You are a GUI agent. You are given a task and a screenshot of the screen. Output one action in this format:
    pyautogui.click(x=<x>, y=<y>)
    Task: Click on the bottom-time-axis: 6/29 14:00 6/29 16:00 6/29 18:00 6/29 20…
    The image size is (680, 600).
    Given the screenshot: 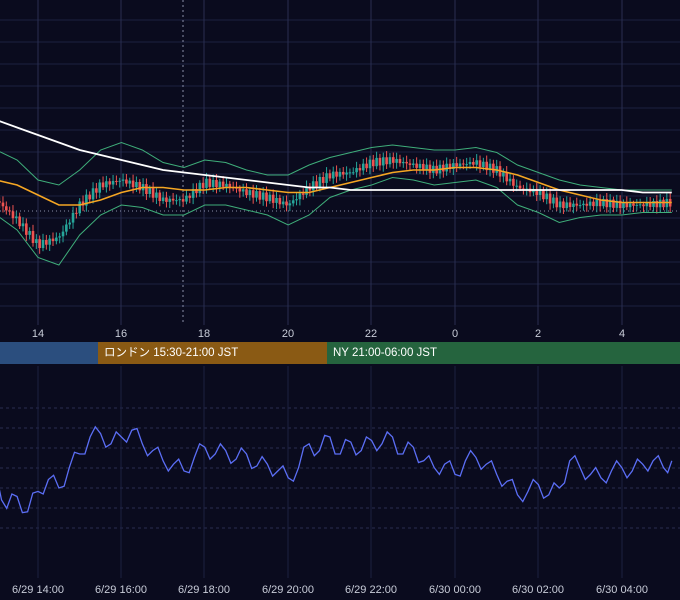 What is the action you would take?
    pyautogui.click(x=340, y=589)
    